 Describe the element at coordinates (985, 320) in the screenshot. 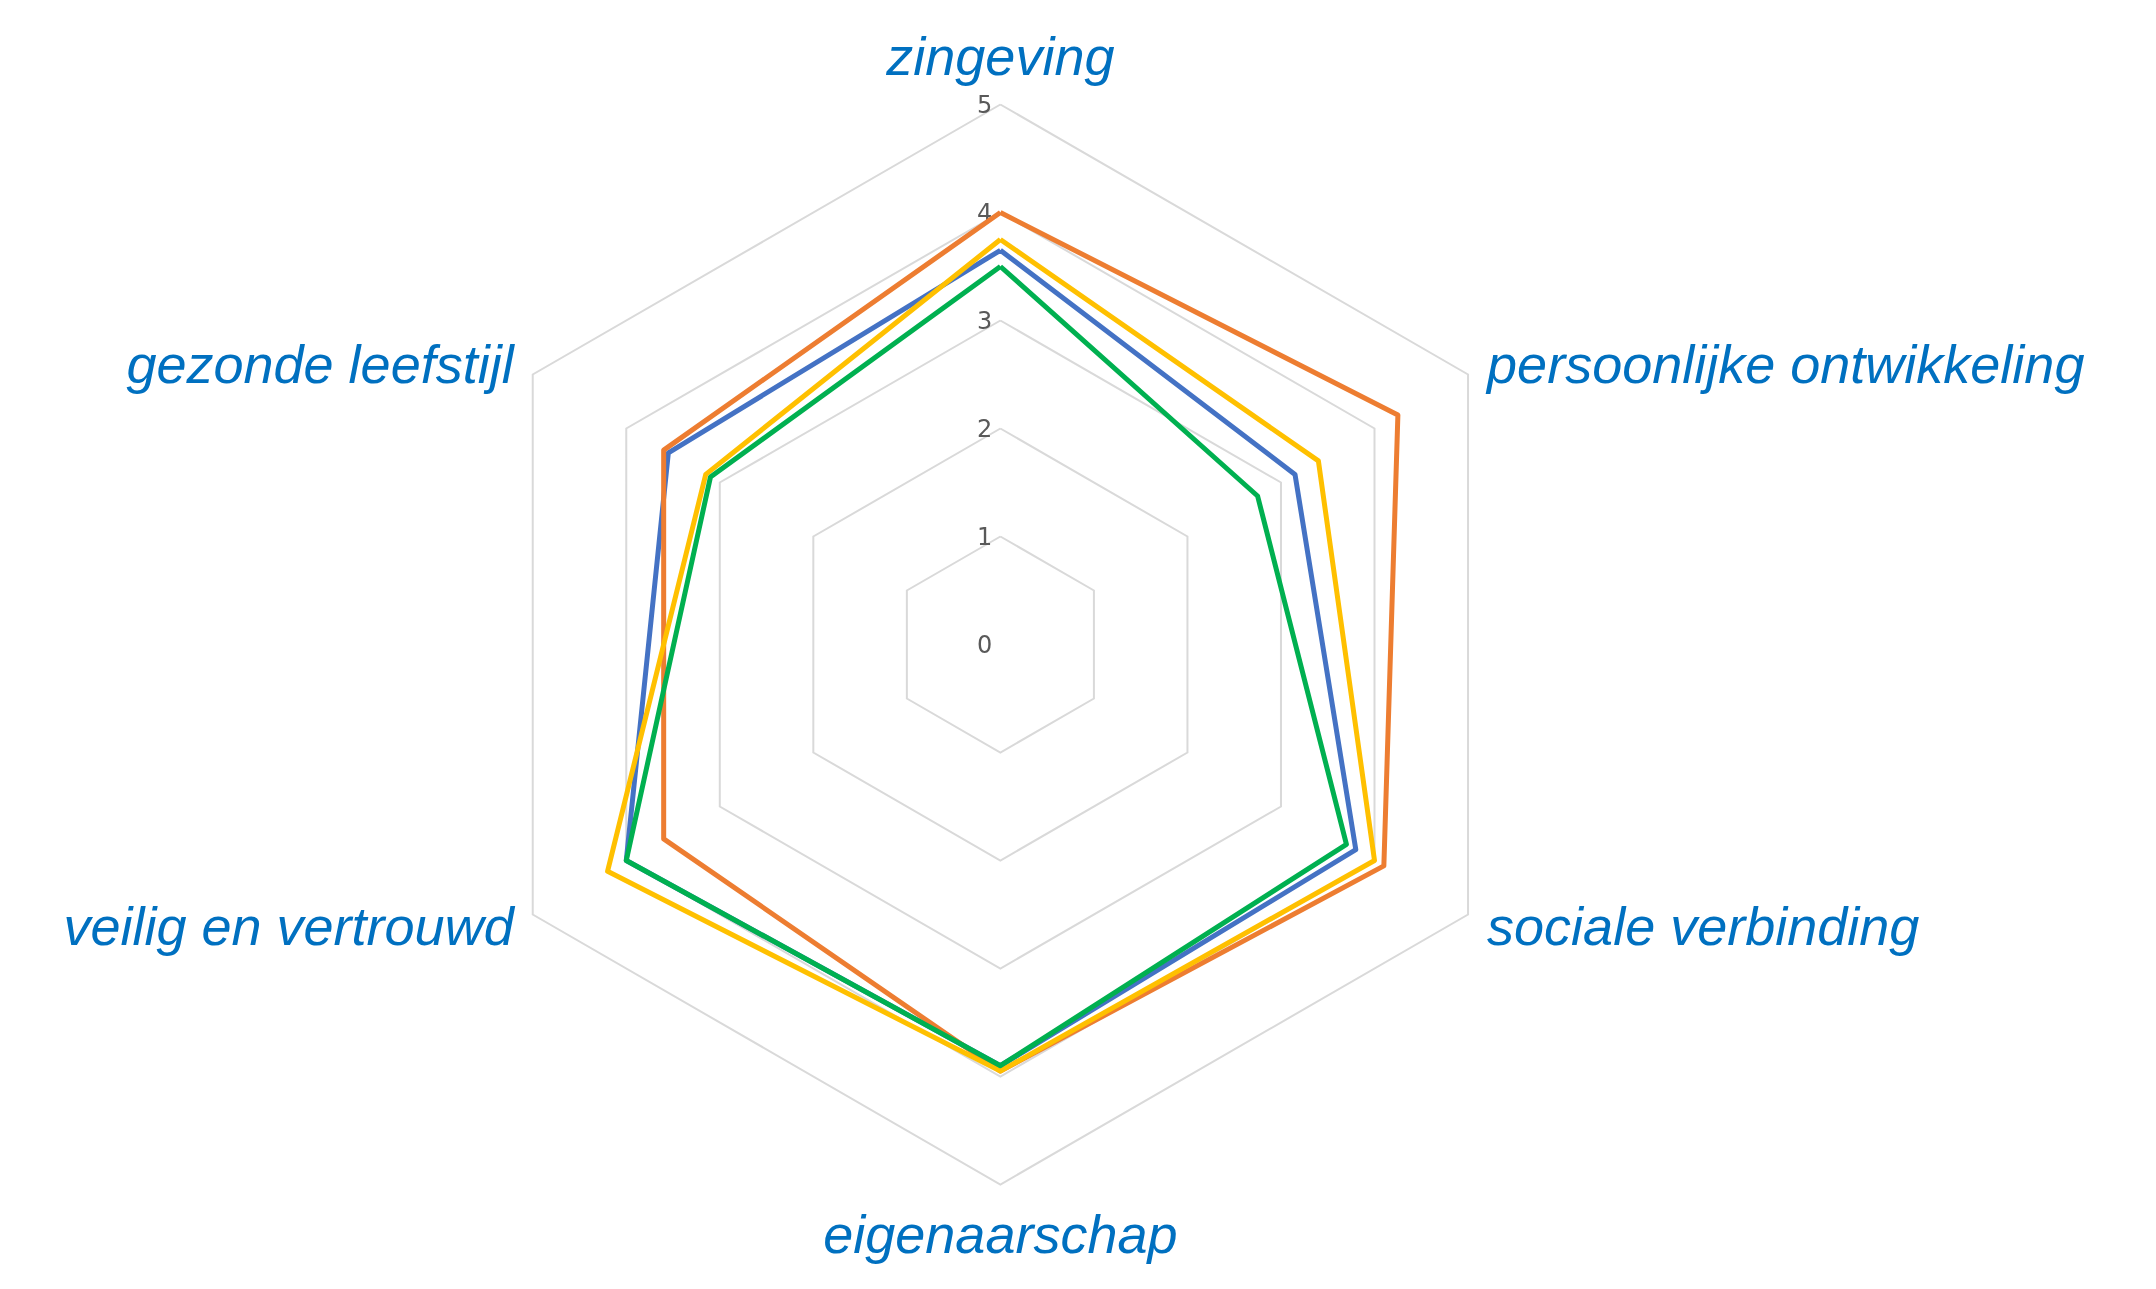

I see `y-tick-label: 3` at that location.